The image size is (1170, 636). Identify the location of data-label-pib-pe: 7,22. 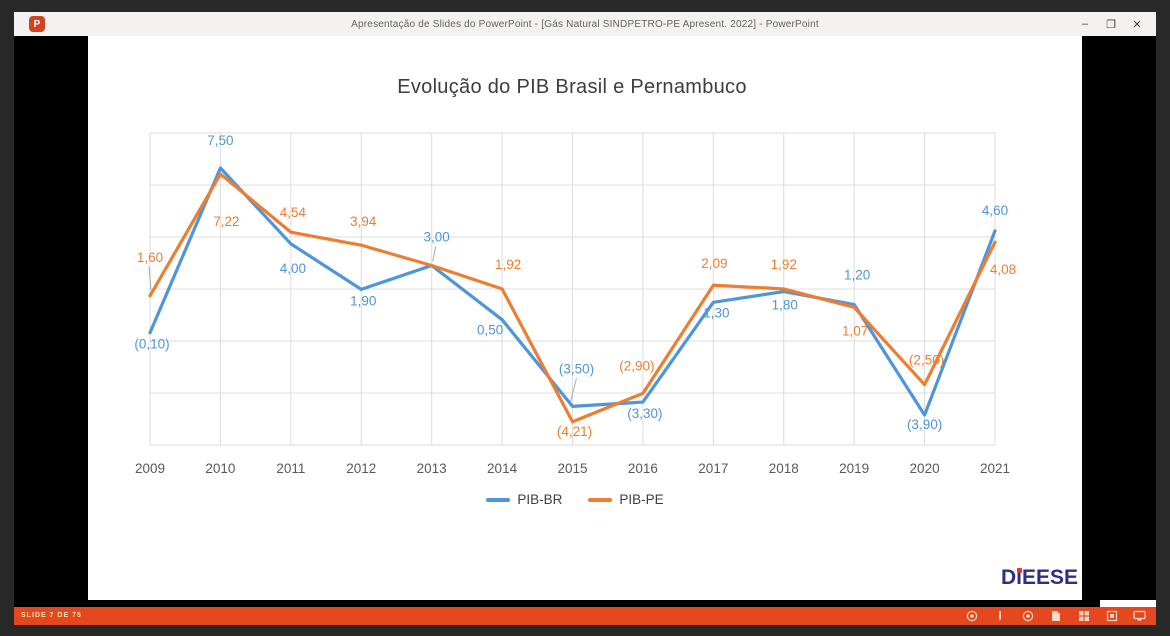
(226, 221).